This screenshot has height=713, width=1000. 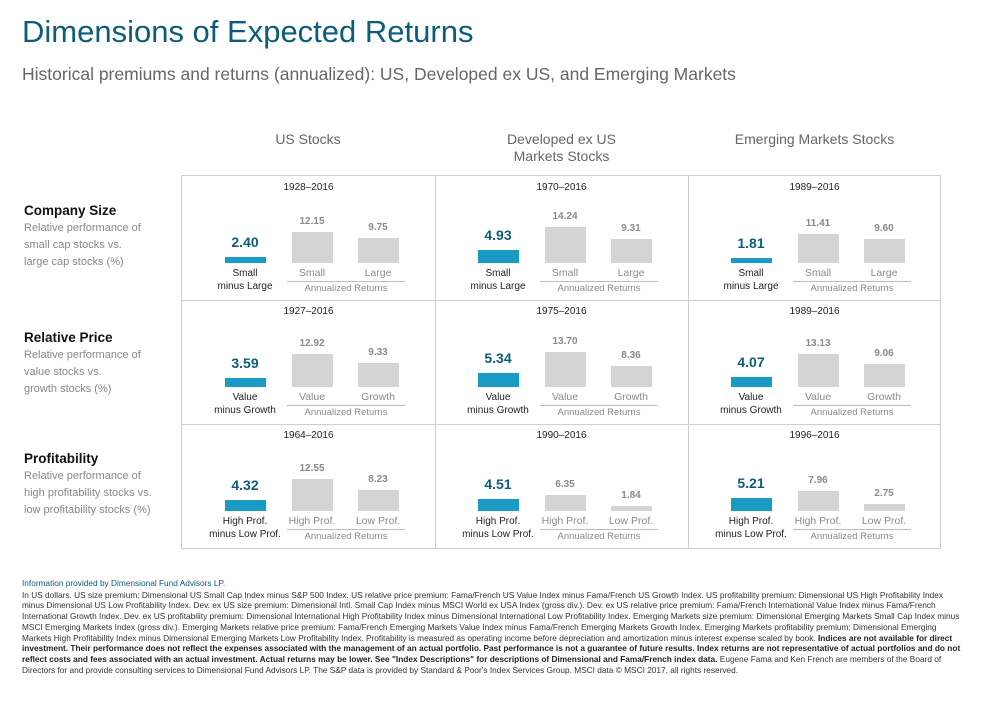 I want to click on return-value-b: 1.84, so click(x=631, y=496).